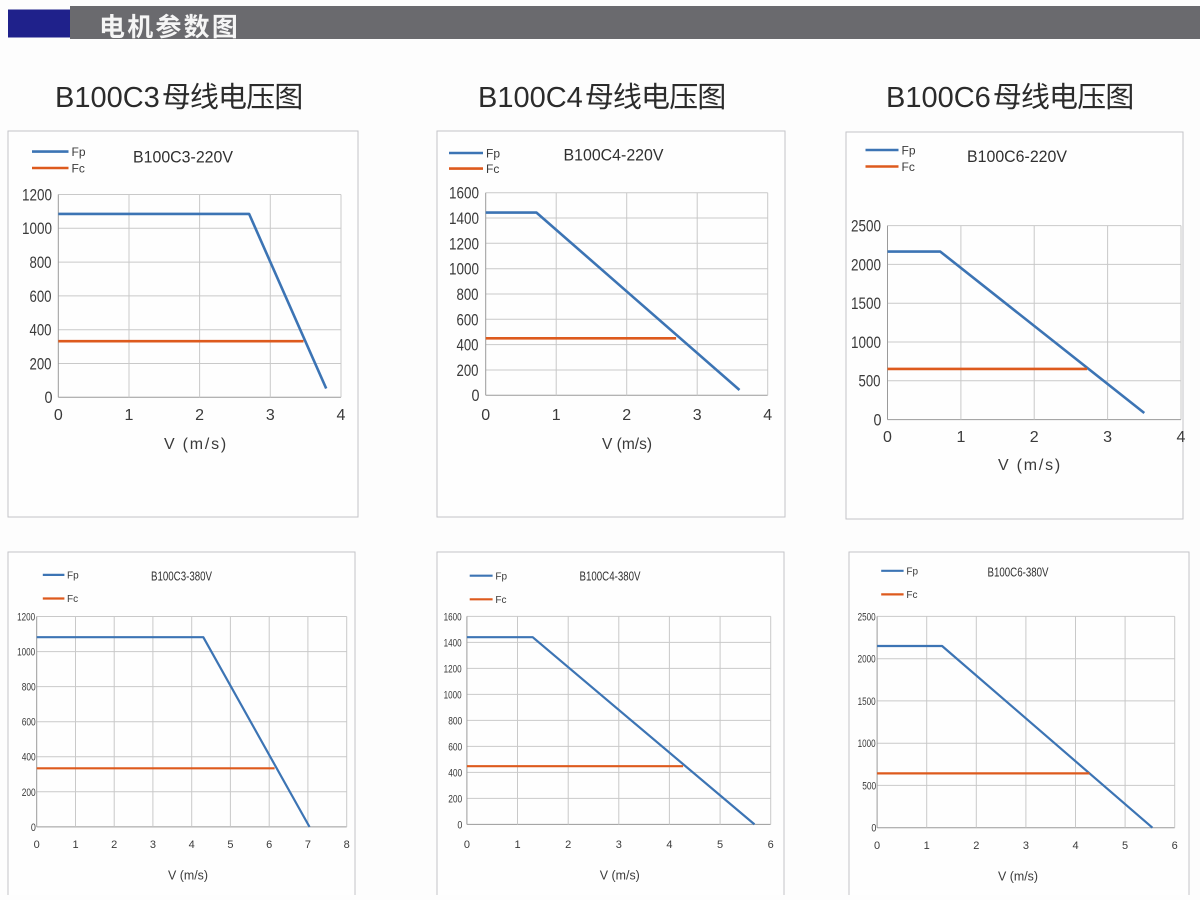 This screenshot has height=900, width=1200. I want to click on svg-text: B100C4-220V, so click(614, 155).